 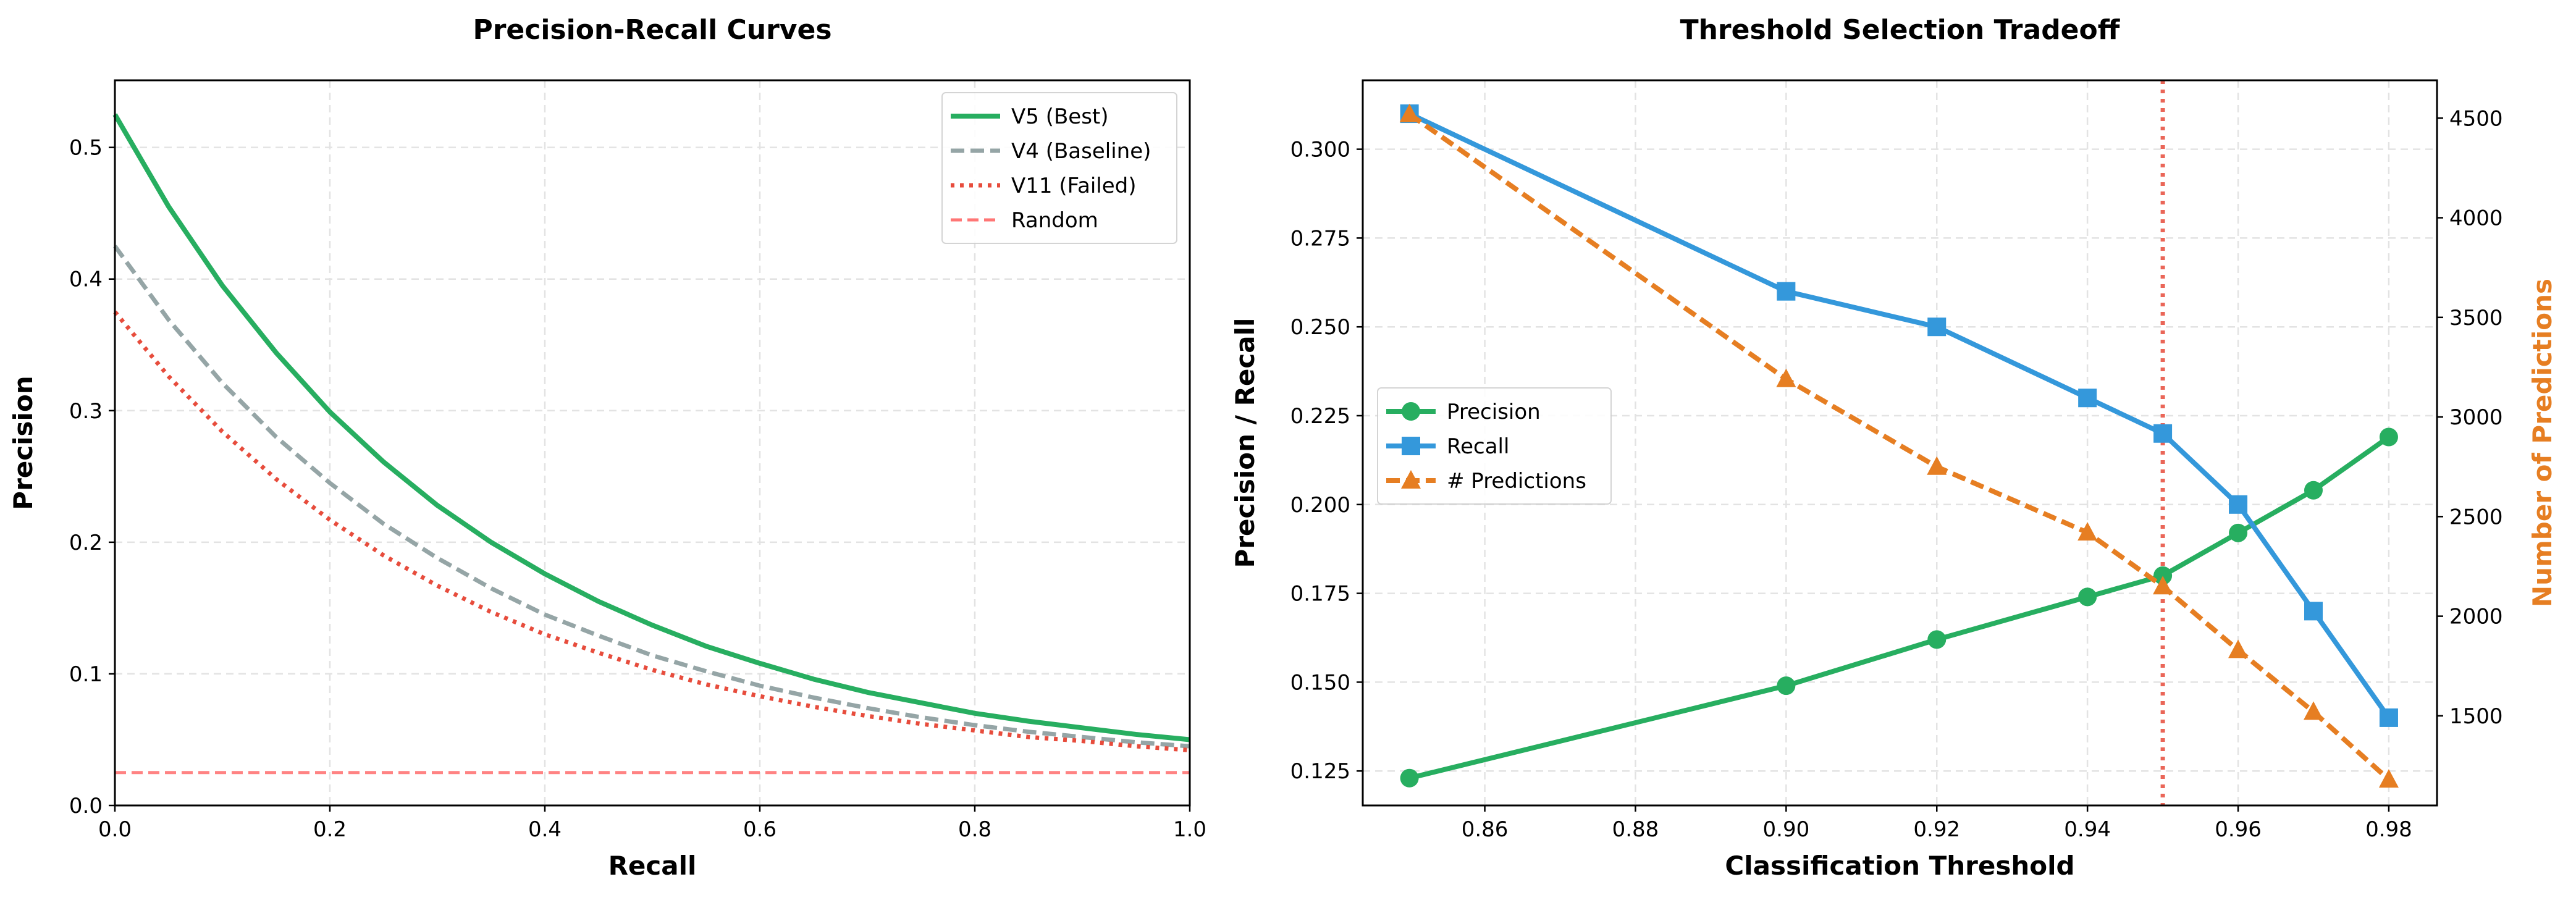 What do you see at coordinates (1060, 117) in the screenshot?
I see `legend-label: V5 (Best)` at bounding box center [1060, 117].